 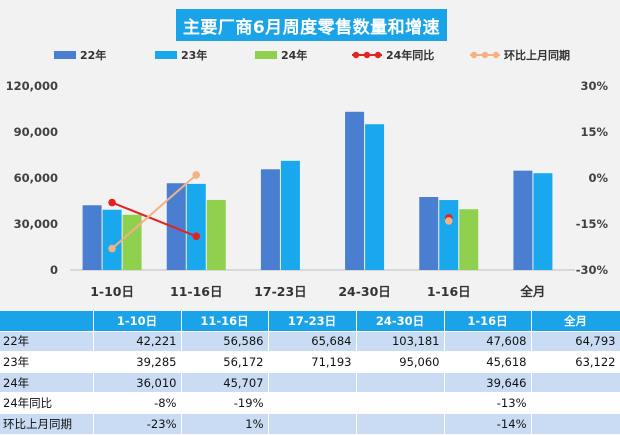 What do you see at coordinates (400, 321) in the screenshot?
I see `table-header-cell: 24-30日` at bounding box center [400, 321].